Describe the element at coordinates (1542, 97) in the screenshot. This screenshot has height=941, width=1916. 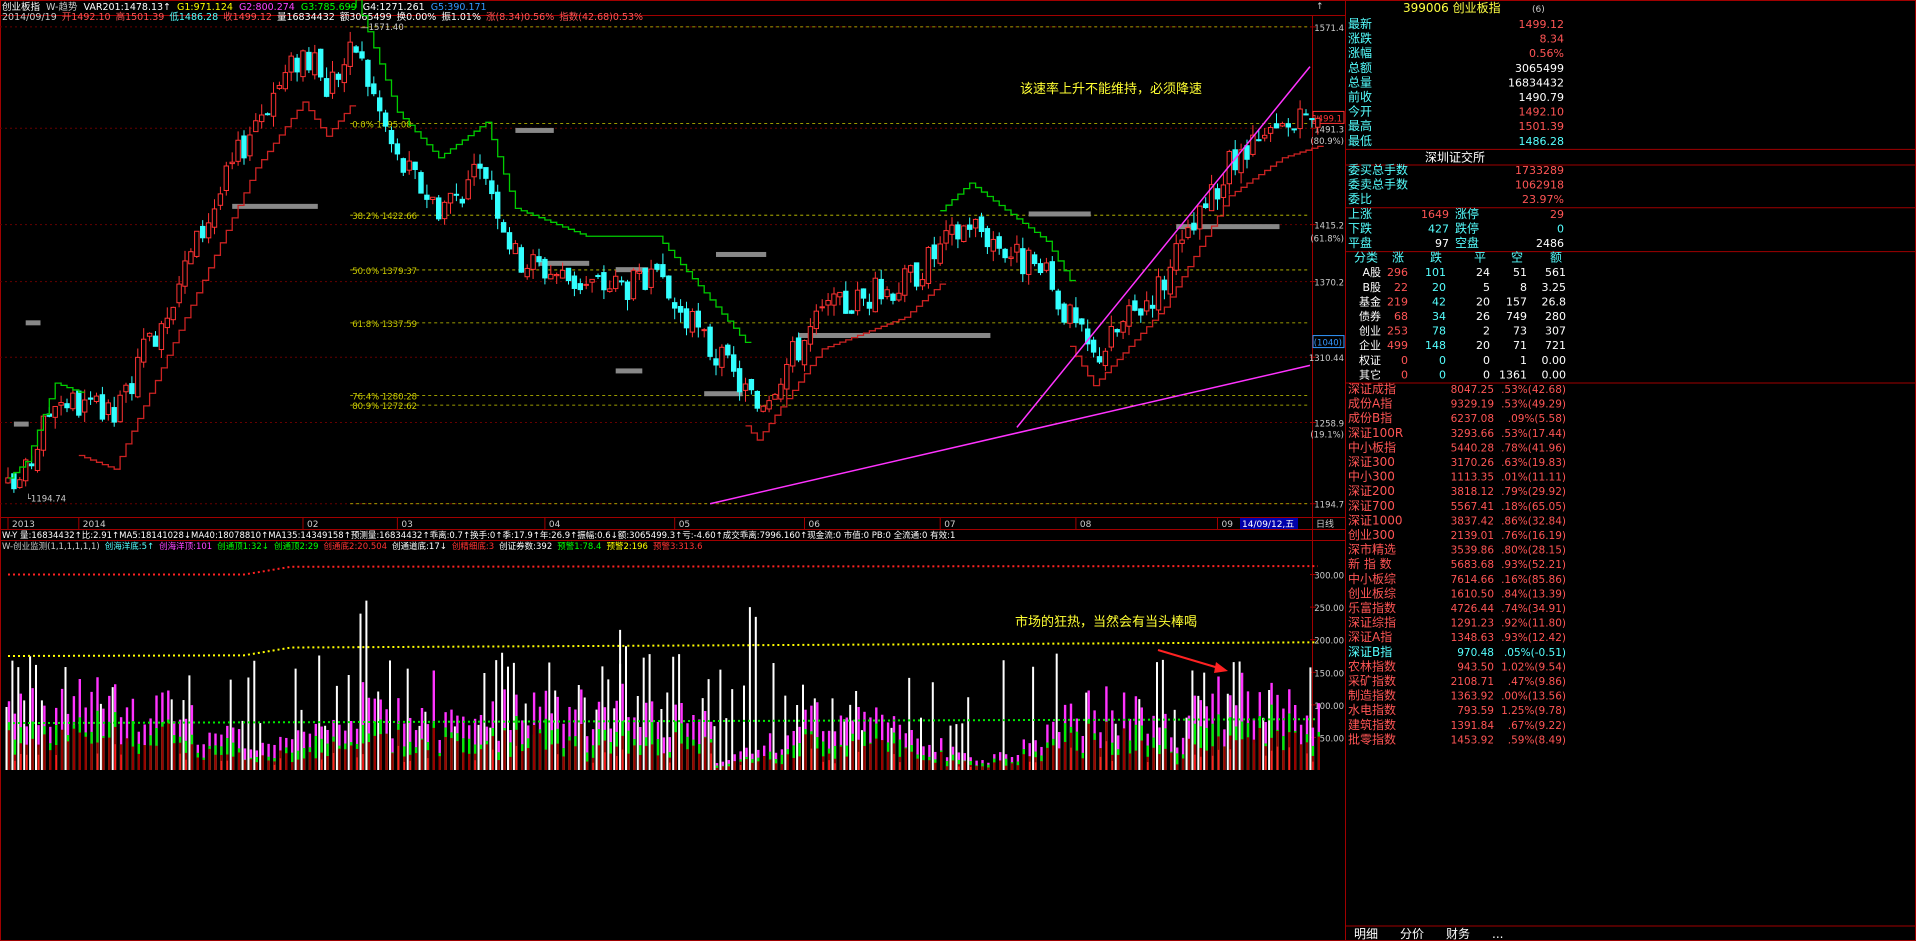
I see `quote-val-5: 1490.79` at that location.